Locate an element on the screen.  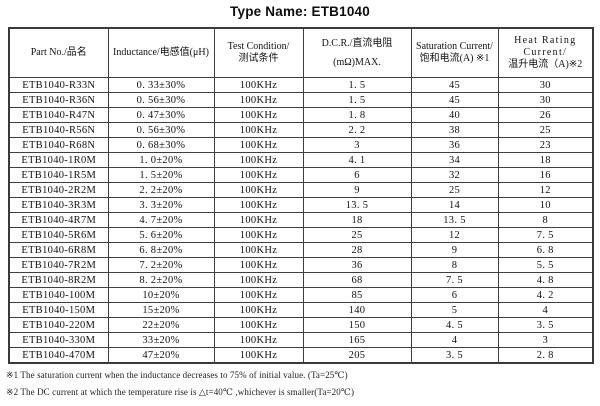
cell-heat-rating-current: 8 is located at coordinates (545, 220).